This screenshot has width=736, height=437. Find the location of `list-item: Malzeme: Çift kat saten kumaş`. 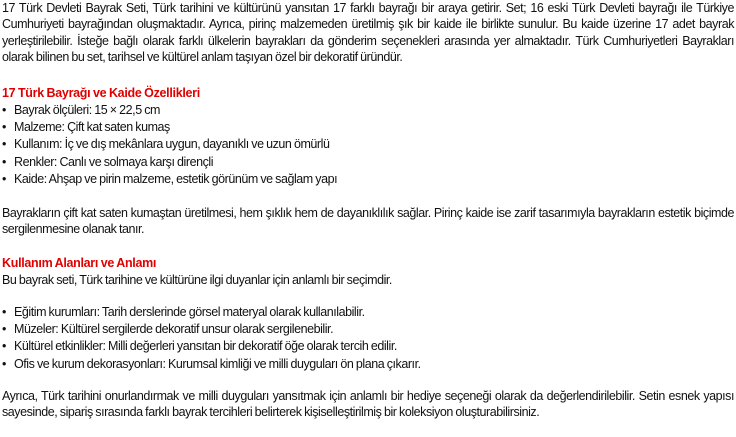

list-item: Malzeme: Çift kat saten kumaş is located at coordinates (169, 127).